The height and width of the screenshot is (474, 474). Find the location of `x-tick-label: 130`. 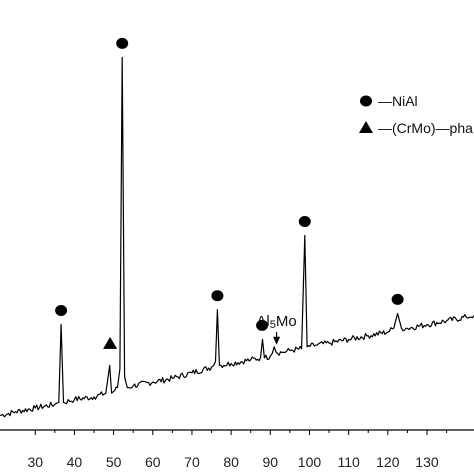

x-tick-label: 130 is located at coordinates (427, 462).